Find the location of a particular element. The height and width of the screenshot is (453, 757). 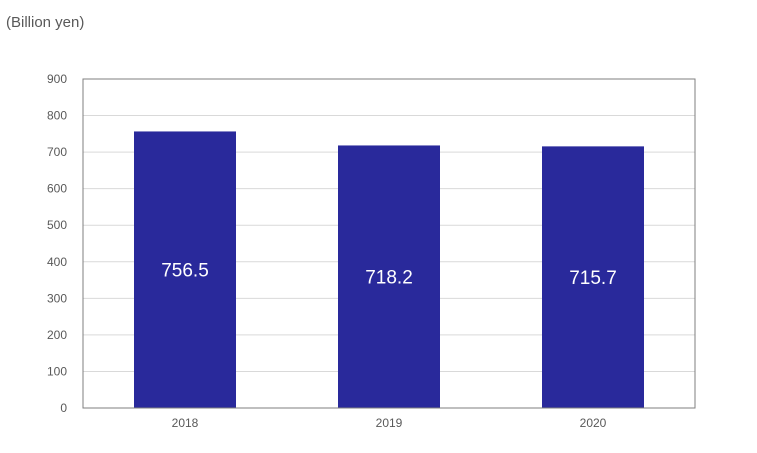

bar-2020 is located at coordinates (593, 277).